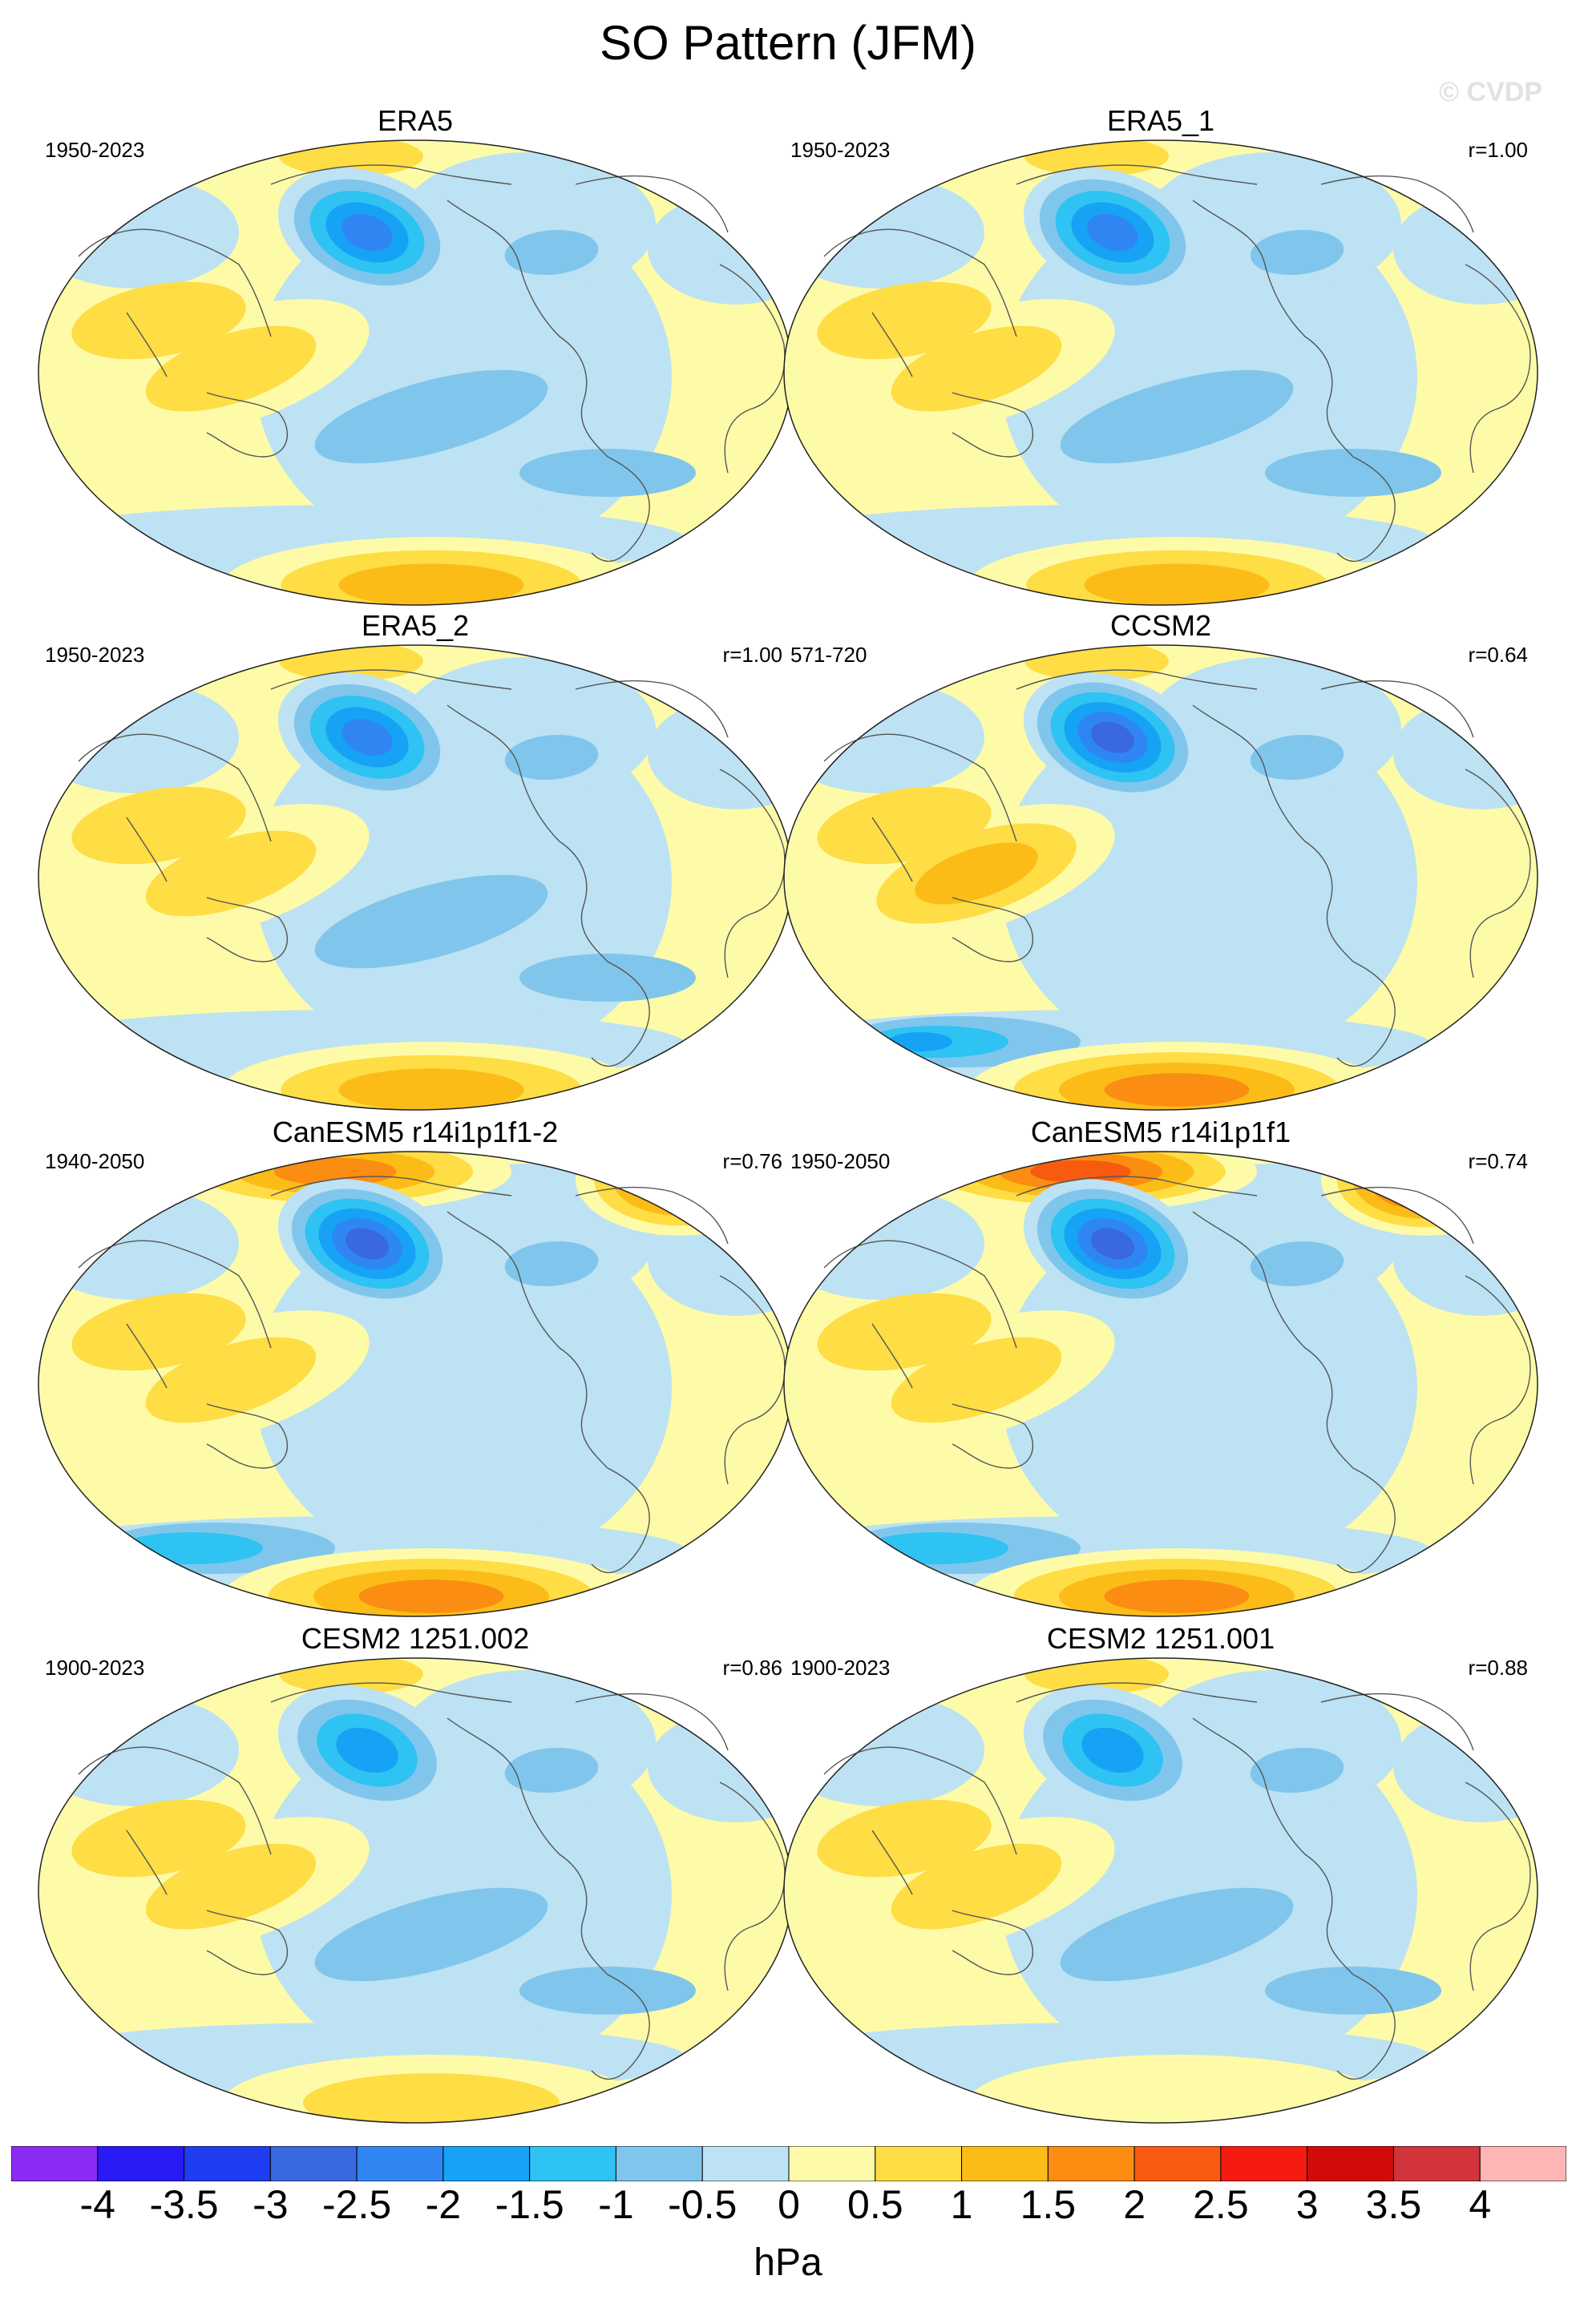  I want to click on panel-years: 1950-2050, so click(840, 1161).